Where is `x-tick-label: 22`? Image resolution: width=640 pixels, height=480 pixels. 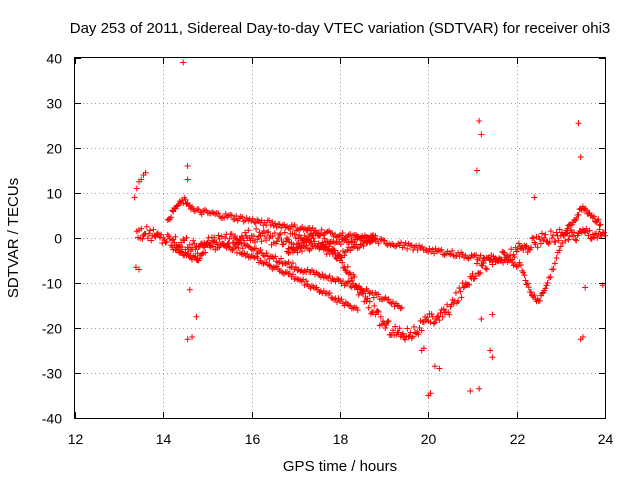 x-tick-label: 22 is located at coordinates (518, 439).